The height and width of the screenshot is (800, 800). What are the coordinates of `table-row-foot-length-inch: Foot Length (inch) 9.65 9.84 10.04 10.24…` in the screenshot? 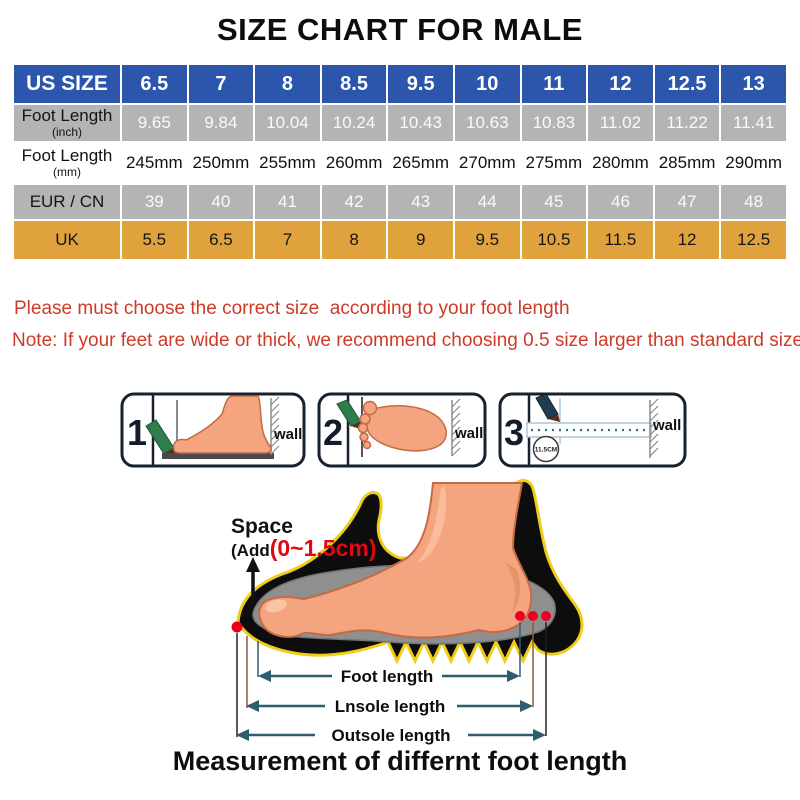 It's located at (401, 124).